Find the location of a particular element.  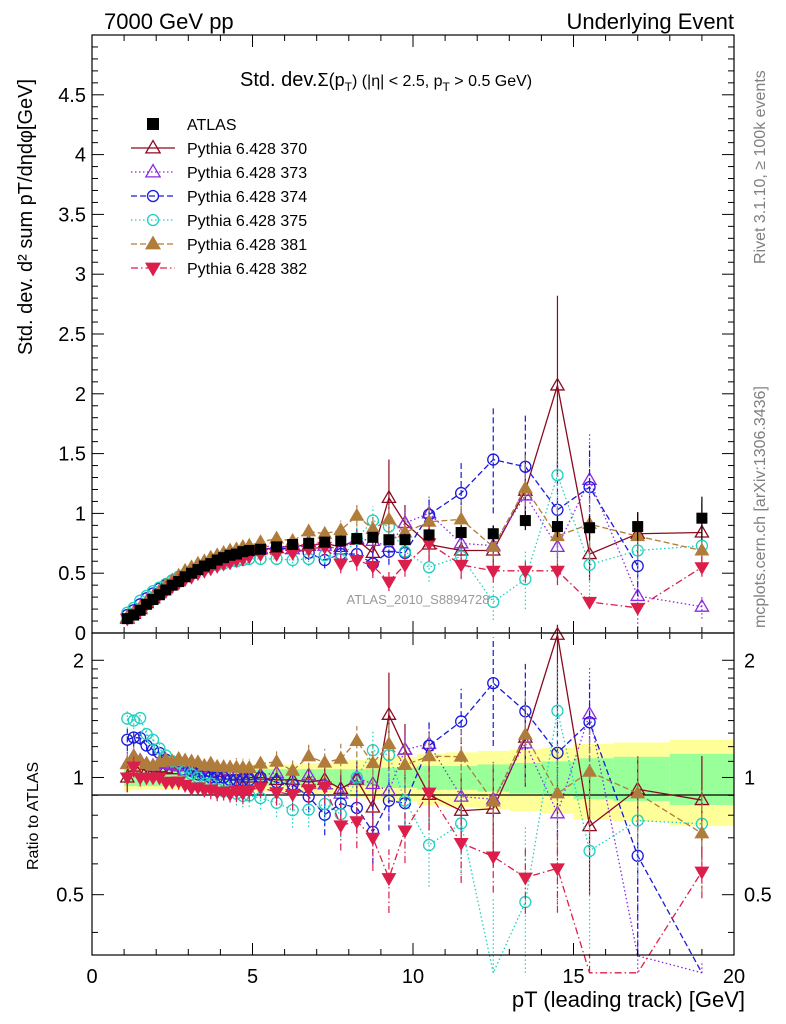

x-tick-label: 15 is located at coordinates (573, 977).